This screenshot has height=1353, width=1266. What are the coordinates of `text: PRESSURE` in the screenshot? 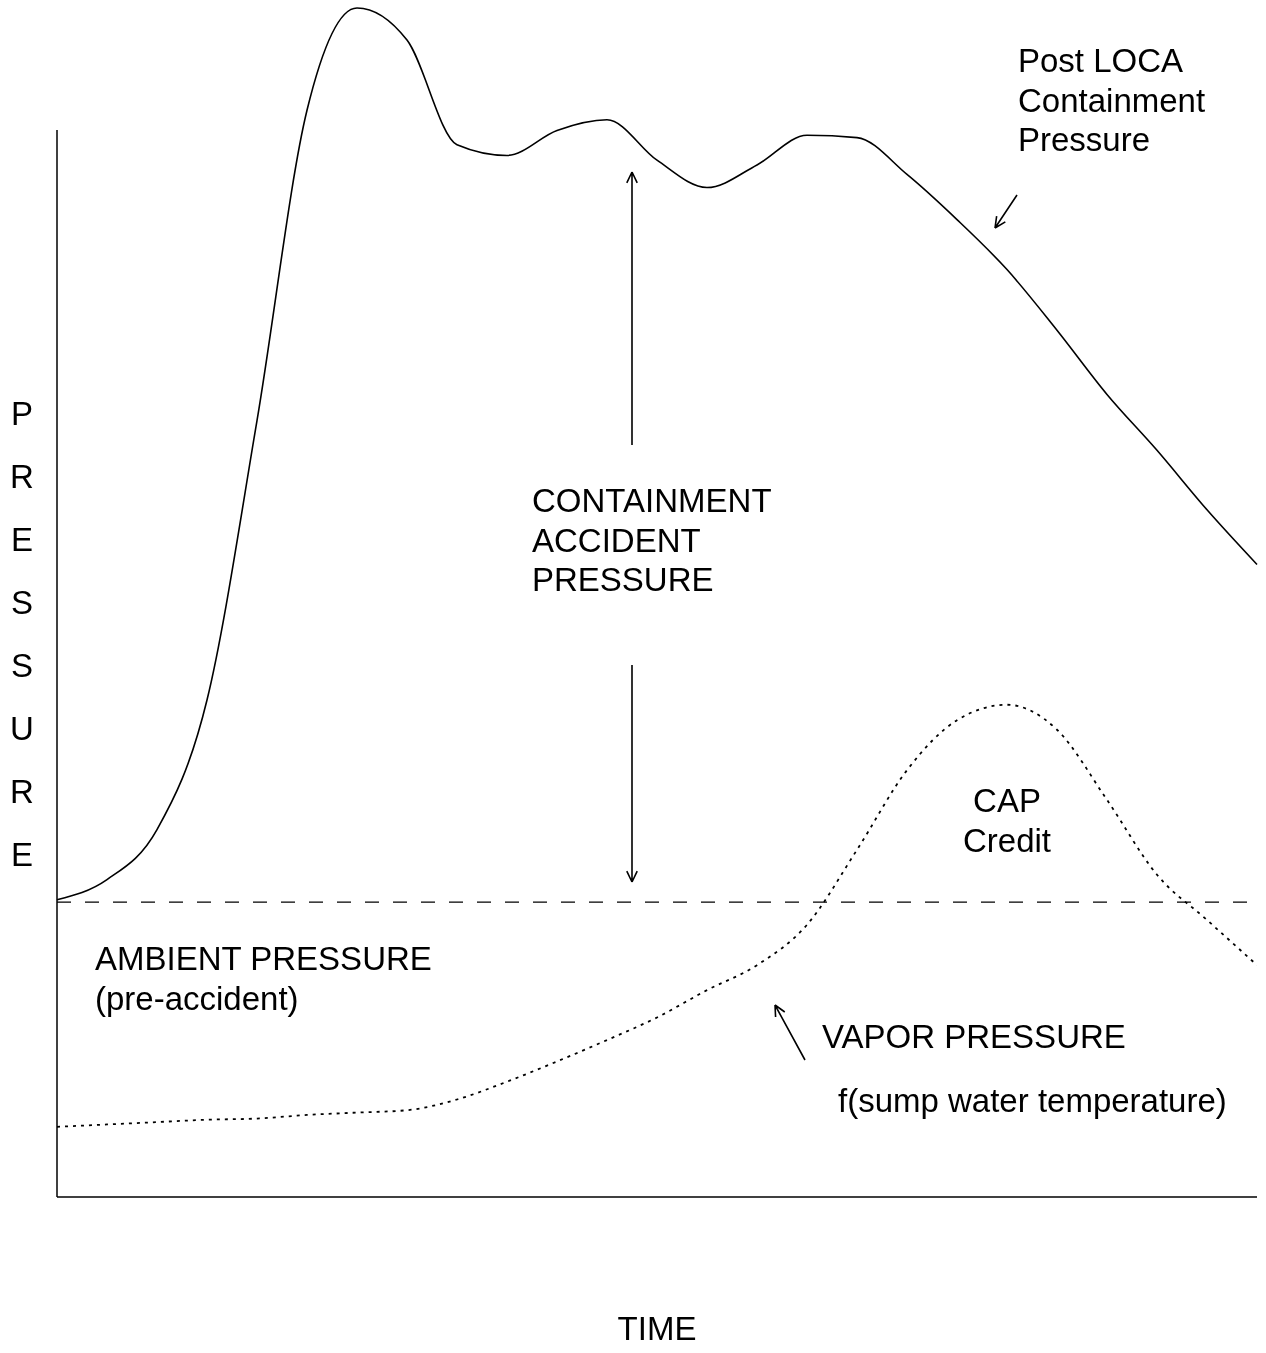 It's located at (22, 634).